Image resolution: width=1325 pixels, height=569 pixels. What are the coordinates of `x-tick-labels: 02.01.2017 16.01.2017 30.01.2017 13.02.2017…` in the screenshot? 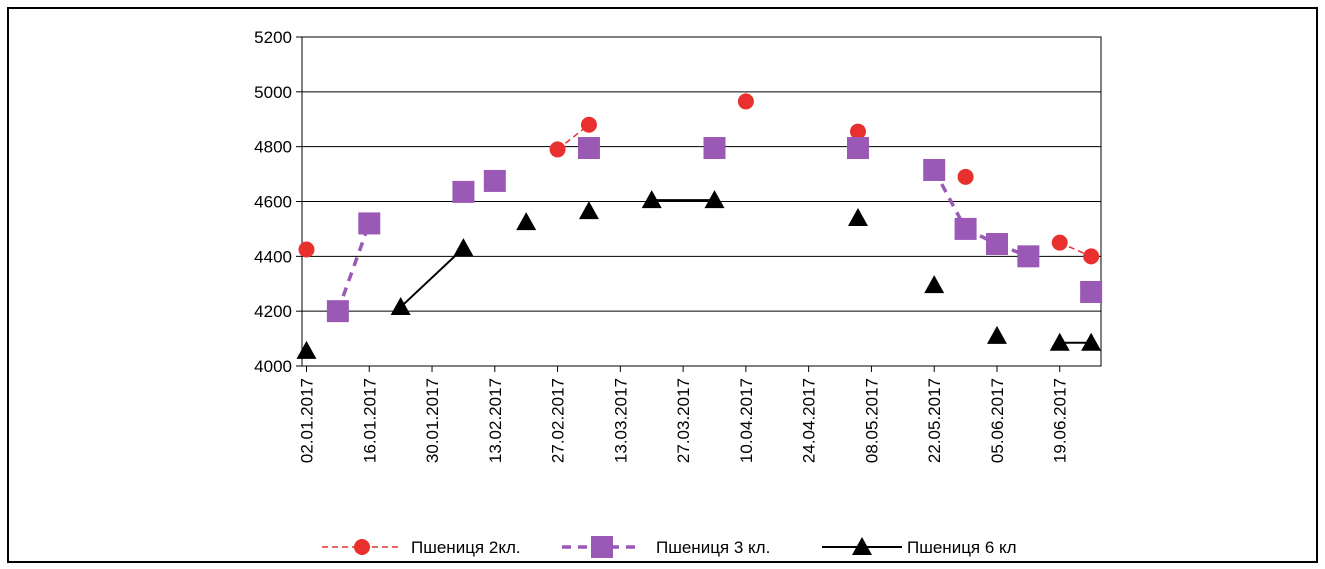 It's located at (683, 420).